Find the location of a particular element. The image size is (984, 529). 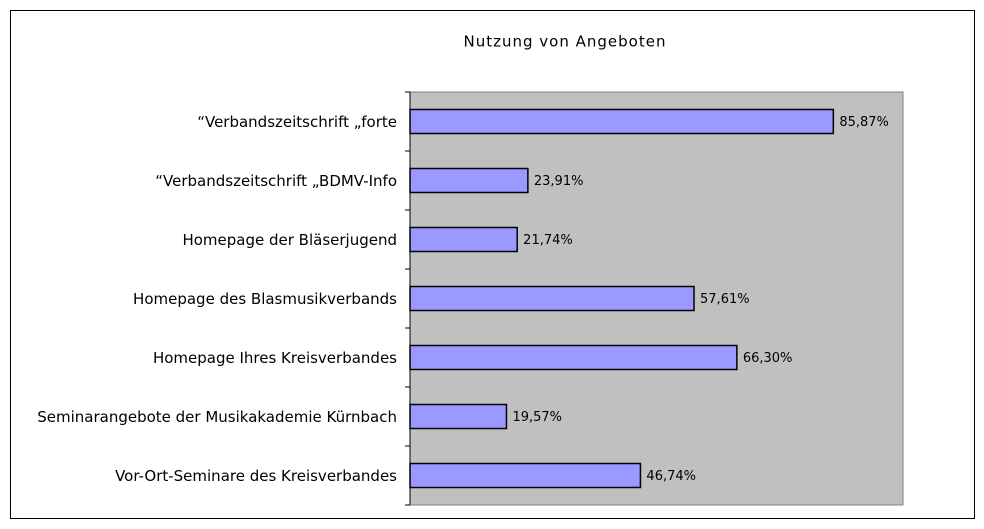

data-label: 85,87% is located at coordinates (864, 122).